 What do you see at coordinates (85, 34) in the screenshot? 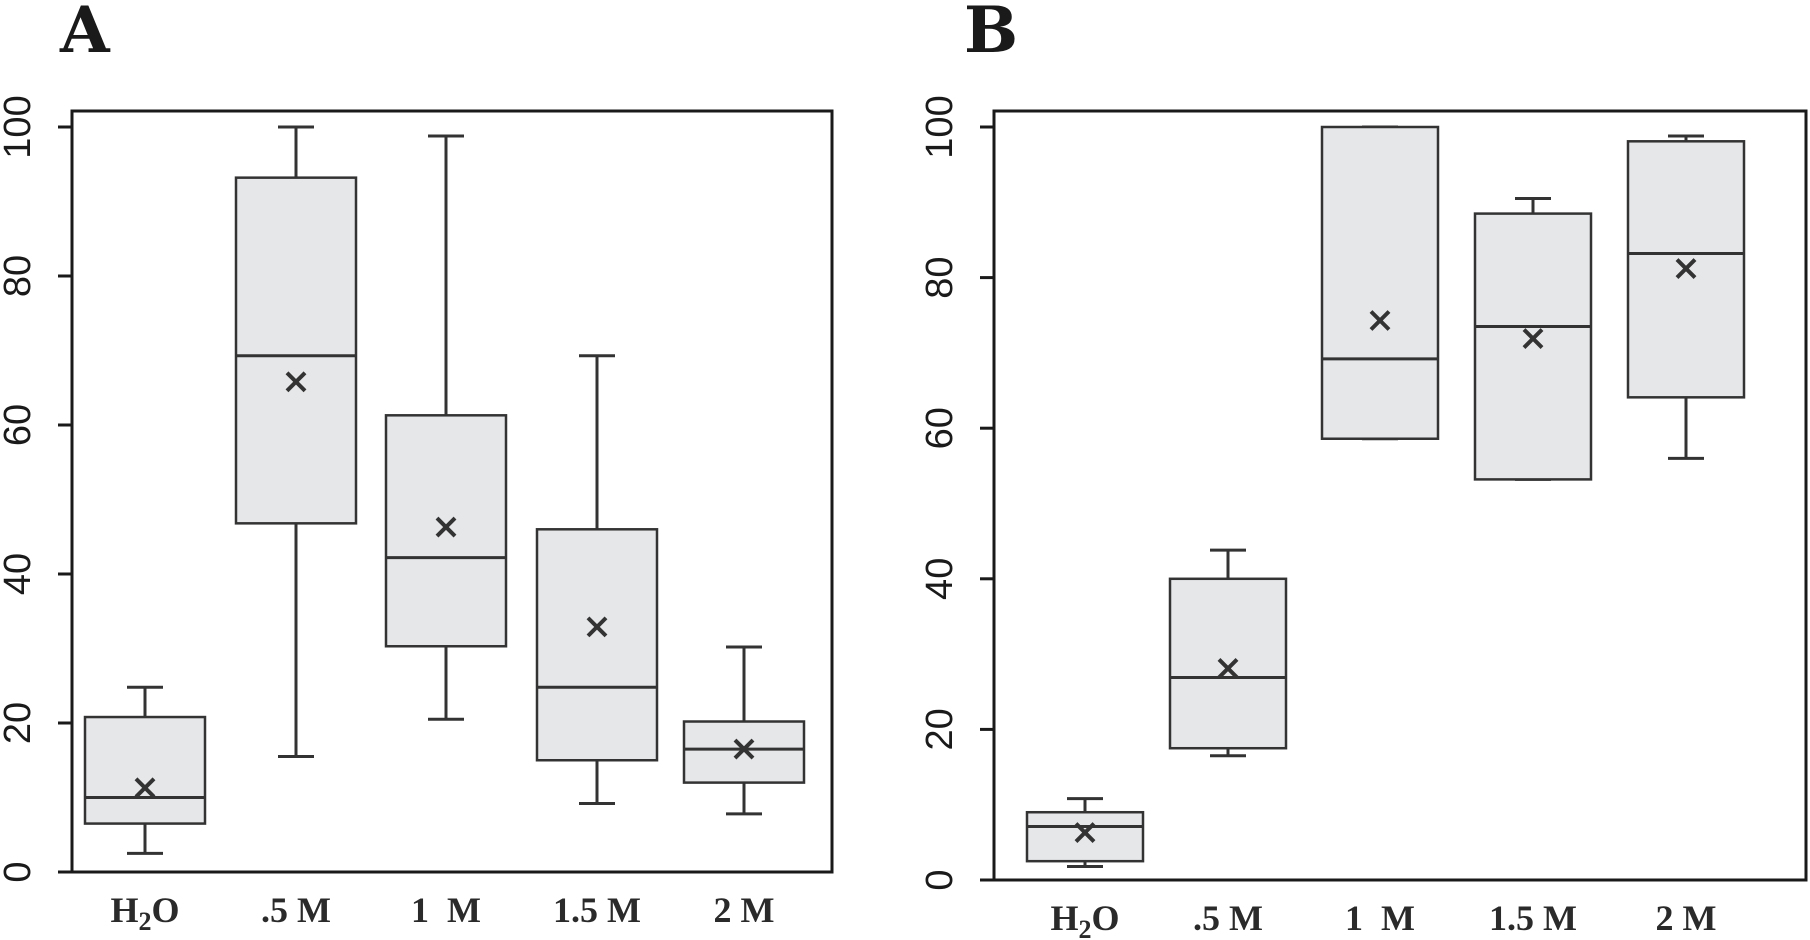
I see `panel-label: A` at bounding box center [85, 34].